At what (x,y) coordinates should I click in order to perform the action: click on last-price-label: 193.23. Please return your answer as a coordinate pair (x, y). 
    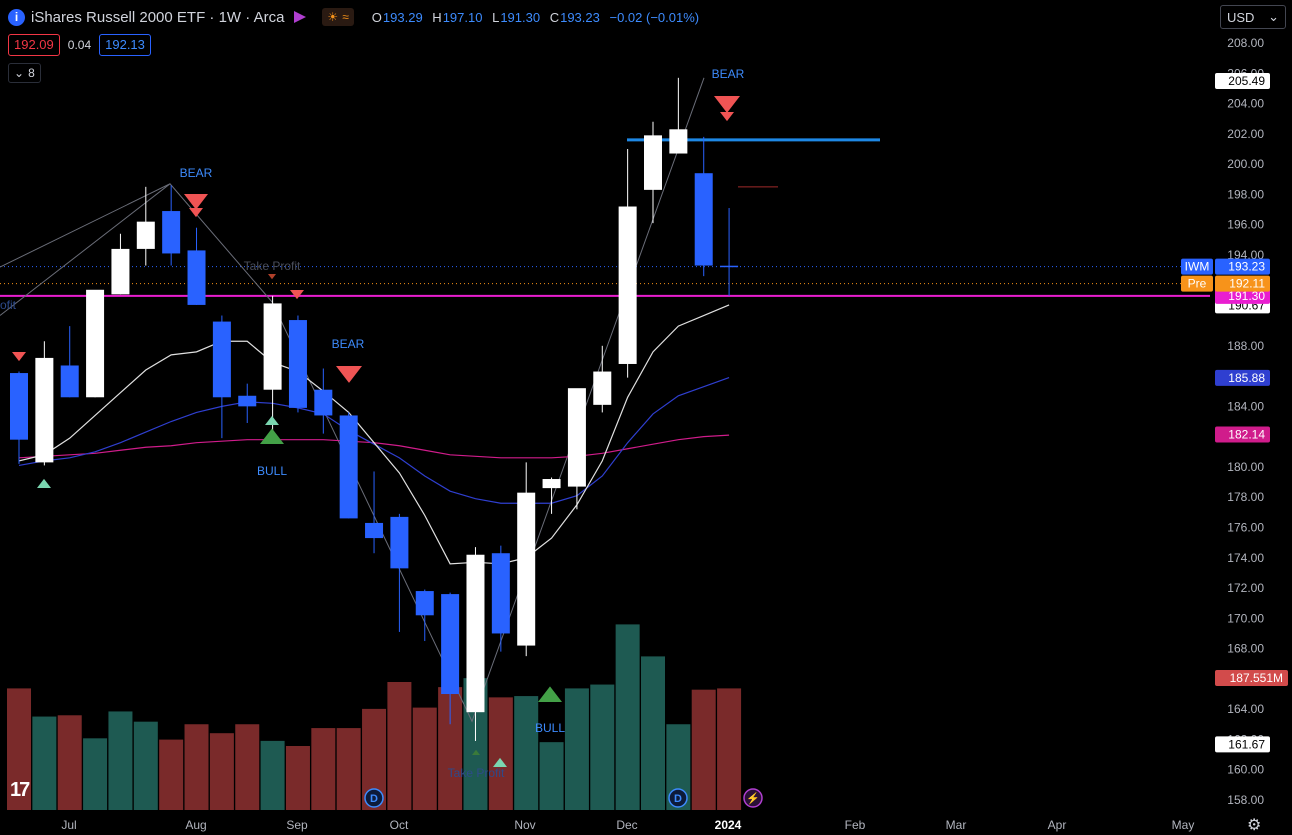
    Looking at the image, I should click on (1246, 267).